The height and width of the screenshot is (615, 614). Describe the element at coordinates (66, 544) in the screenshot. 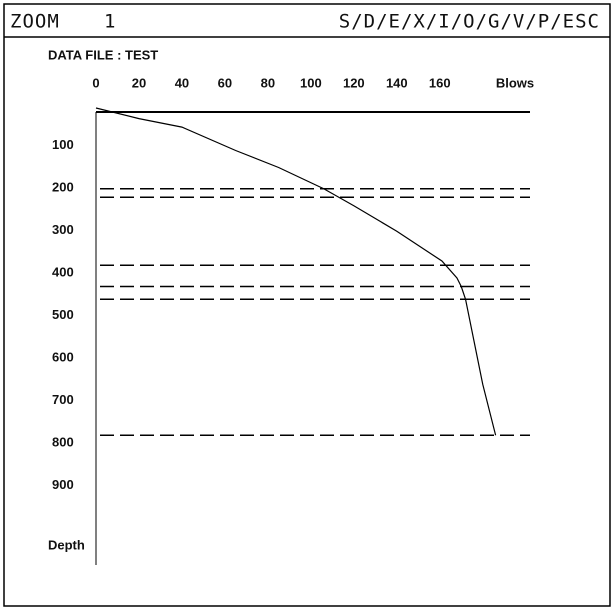

I see `y-axis-label: Depth` at that location.